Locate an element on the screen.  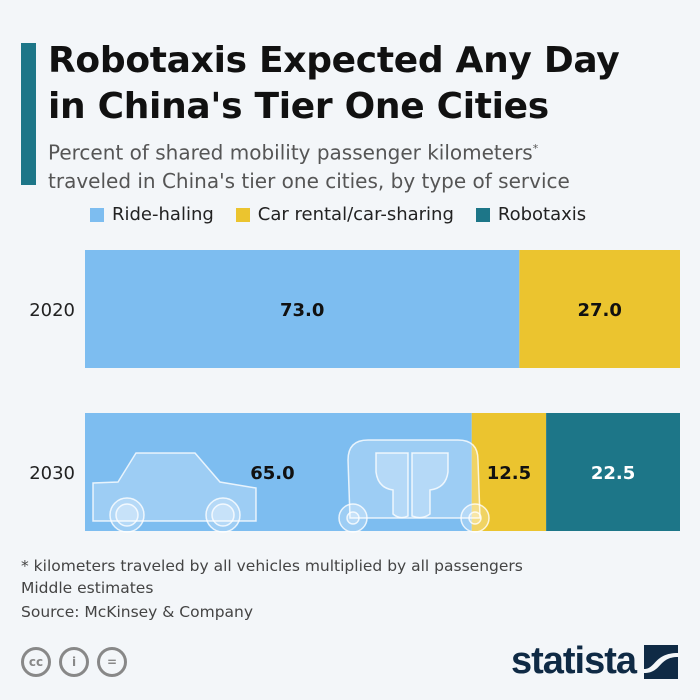
data-label: 27.0 is located at coordinates (599, 310).